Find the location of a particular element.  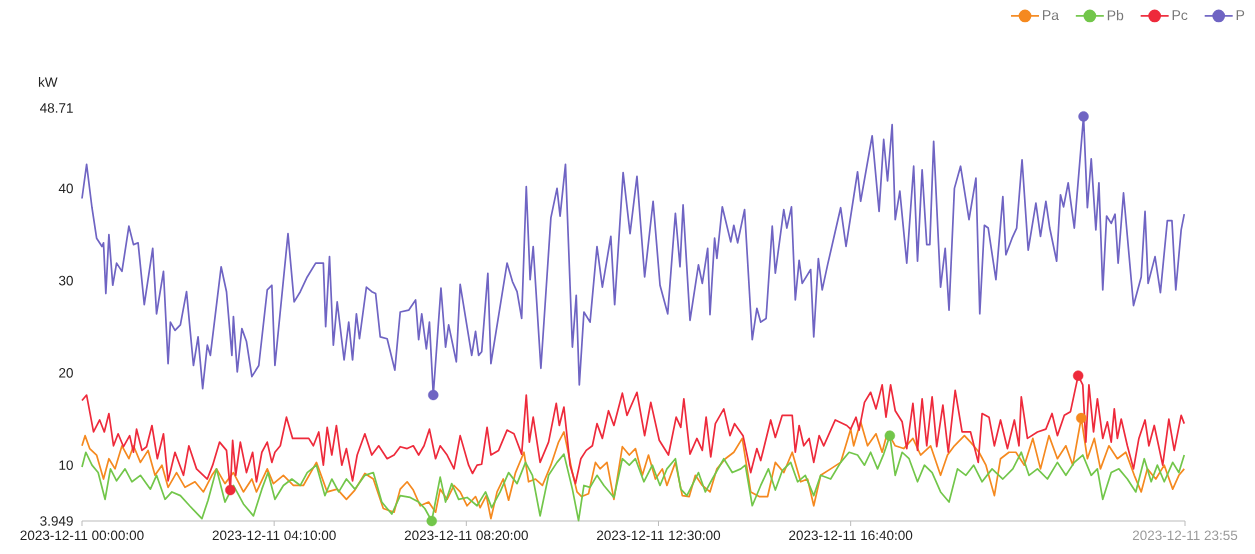

legend-label: Pc is located at coordinates (1180, 15).